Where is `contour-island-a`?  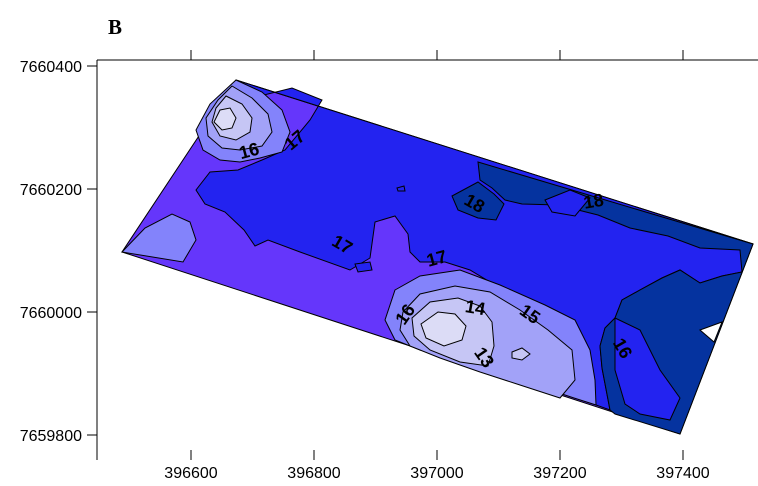
contour-island-a is located at coordinates (363, 267).